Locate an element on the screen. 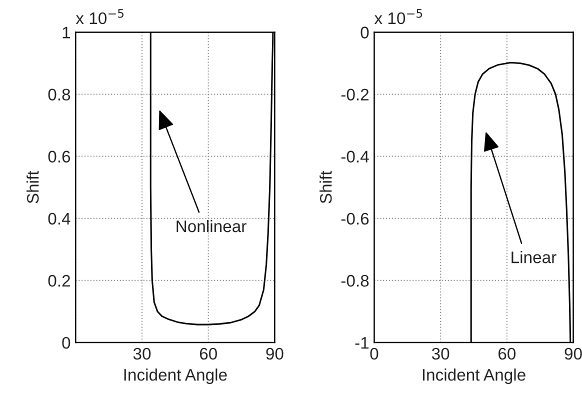  y-tick-label: 0.6 is located at coordinates (59, 156).